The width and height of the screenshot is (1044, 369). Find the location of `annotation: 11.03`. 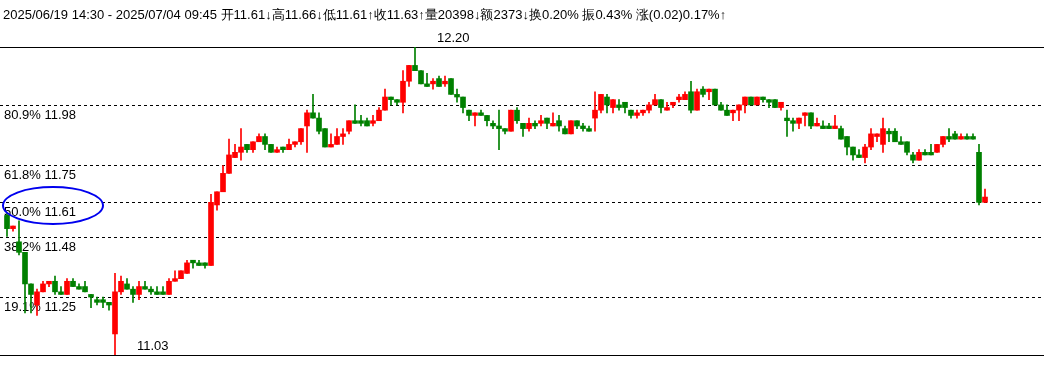

annotation: 11.03 is located at coordinates (153, 346).